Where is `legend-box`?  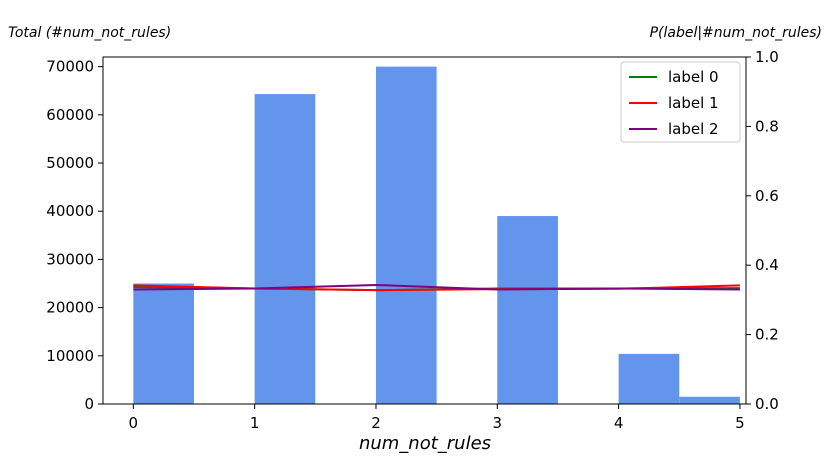
legend-box is located at coordinates (680, 102).